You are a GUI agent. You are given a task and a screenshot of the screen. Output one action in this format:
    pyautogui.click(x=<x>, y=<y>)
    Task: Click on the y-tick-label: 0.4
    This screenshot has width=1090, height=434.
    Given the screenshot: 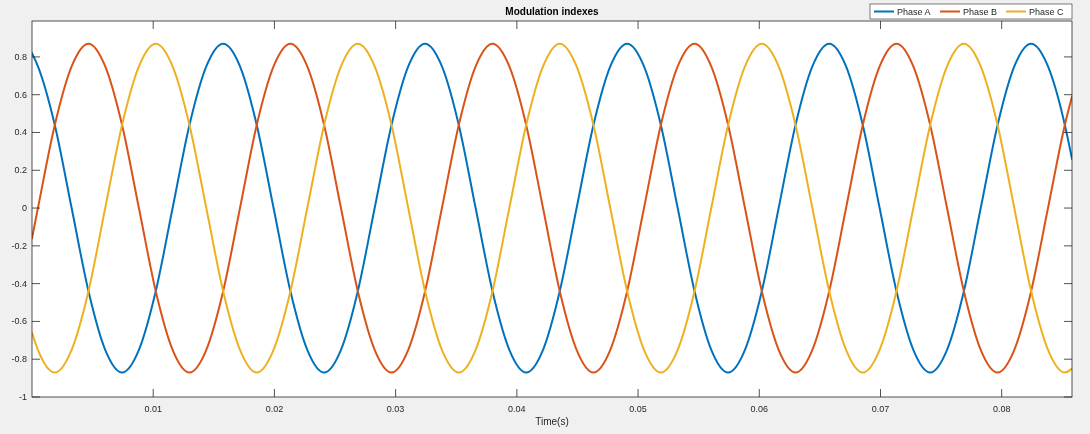 What is the action you would take?
    pyautogui.click(x=20, y=132)
    